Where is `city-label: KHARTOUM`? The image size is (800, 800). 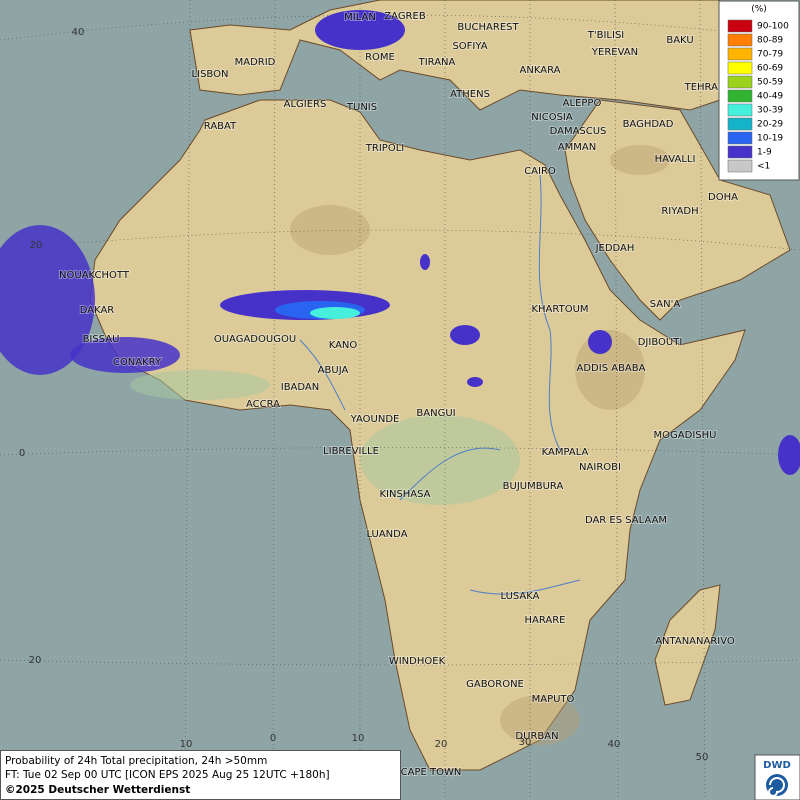
city-label: KHARTOUM is located at coordinates (559, 309).